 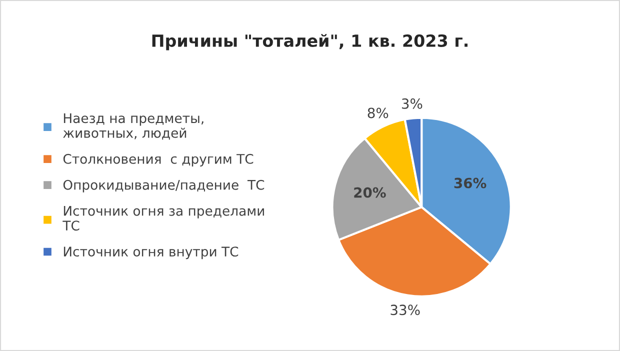 What do you see at coordinates (163, 186) in the screenshot?
I see `legend-label: Опрокидывание/падение ТС` at bounding box center [163, 186].